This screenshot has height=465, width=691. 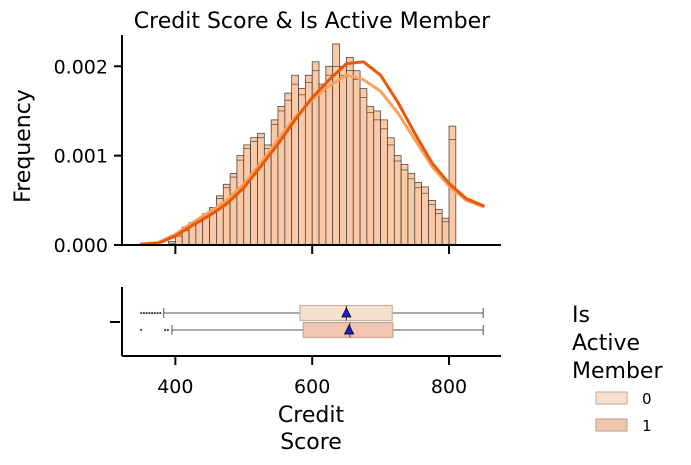 What do you see at coordinates (449, 387) in the screenshot?
I see `x-tick-label: 800` at bounding box center [449, 387].